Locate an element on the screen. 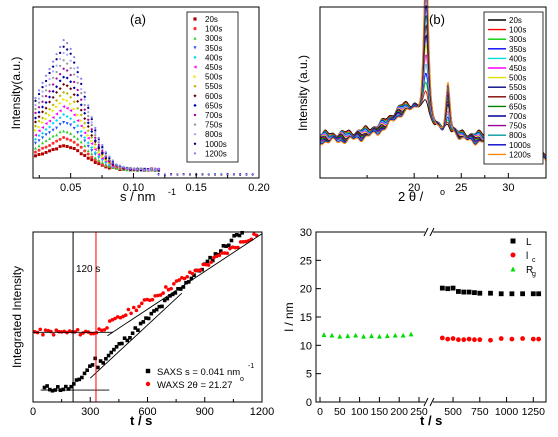  legend-label: l is located at coordinates (527, 256).